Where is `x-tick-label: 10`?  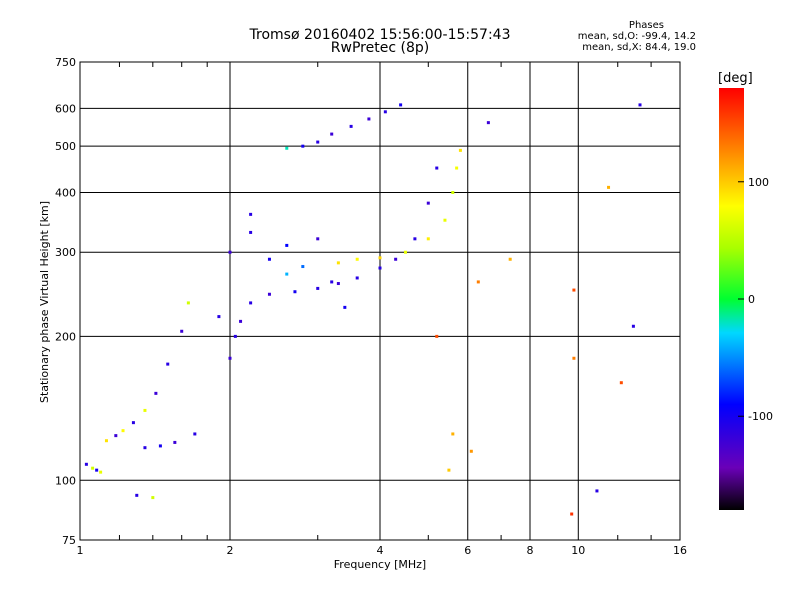 x-tick-label: 10 is located at coordinates (578, 550).